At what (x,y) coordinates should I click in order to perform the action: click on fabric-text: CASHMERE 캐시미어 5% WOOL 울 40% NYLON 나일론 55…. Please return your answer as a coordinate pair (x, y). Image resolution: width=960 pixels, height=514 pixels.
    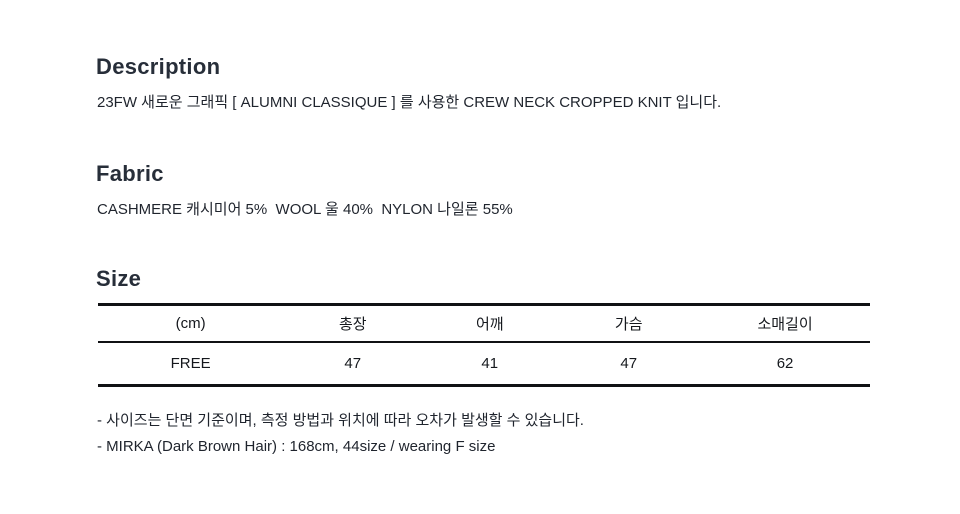
    Looking at the image, I should click on (305, 209).